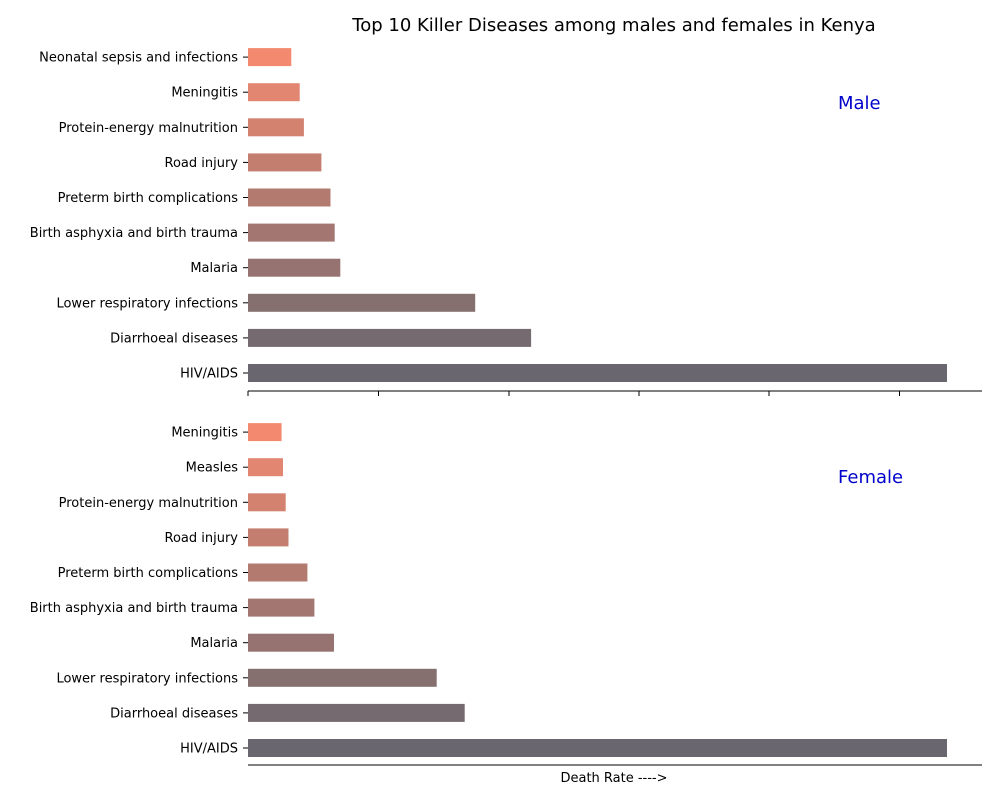 This screenshot has height=804, width=1000. What do you see at coordinates (138, 58) in the screenshot?
I see `y-tick-label: Neonatal sepsis and infections` at bounding box center [138, 58].